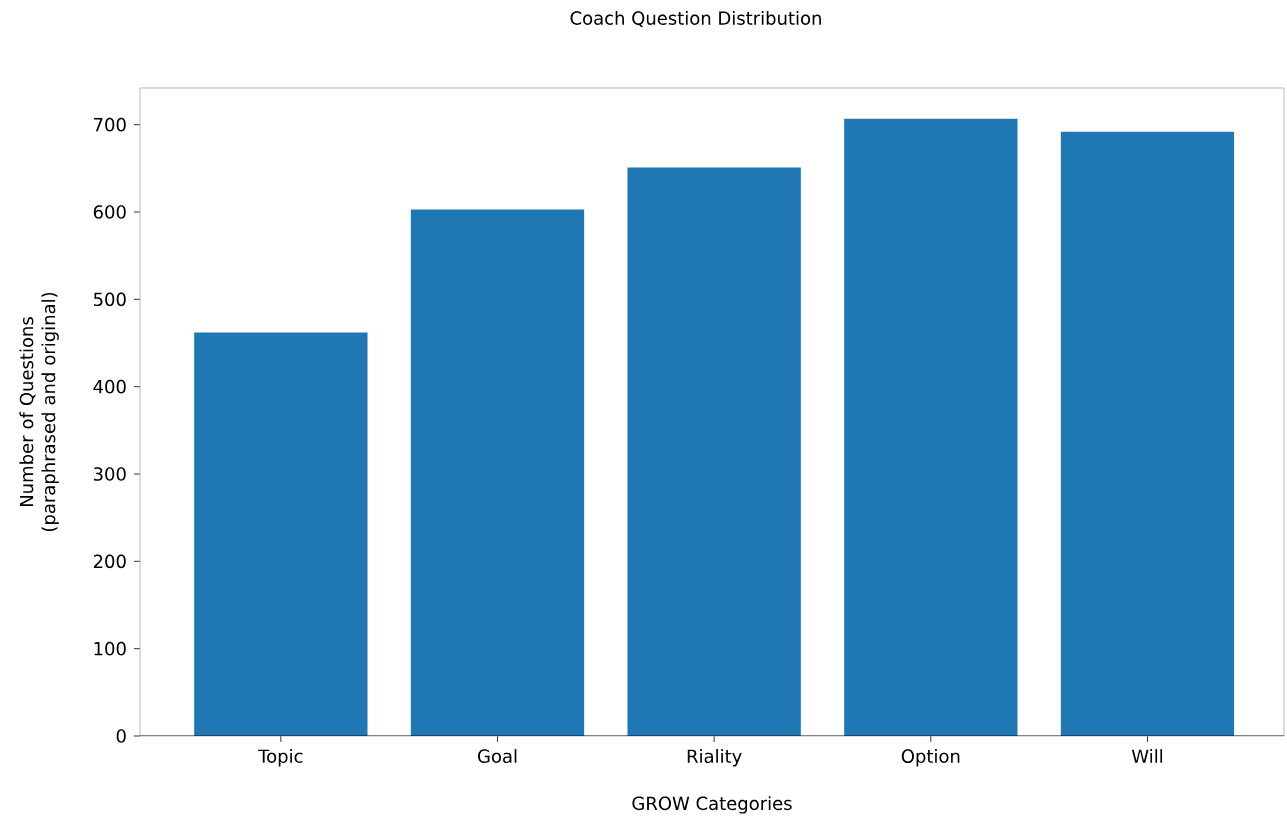 The width and height of the screenshot is (1287, 820). Describe the element at coordinates (1147, 755) in the screenshot. I see `x-tick-label: Will` at that location.